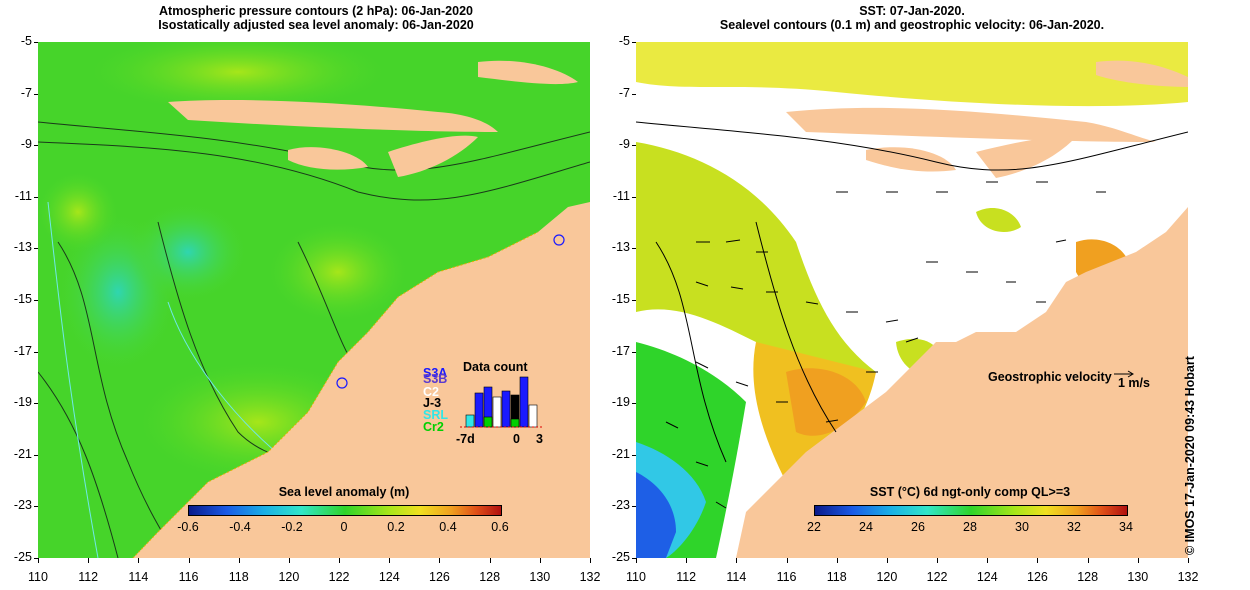 This screenshot has height=590, width=1250. Describe the element at coordinates (88, 577) in the screenshot. I see `left-lon-tick-1: 112` at that location.